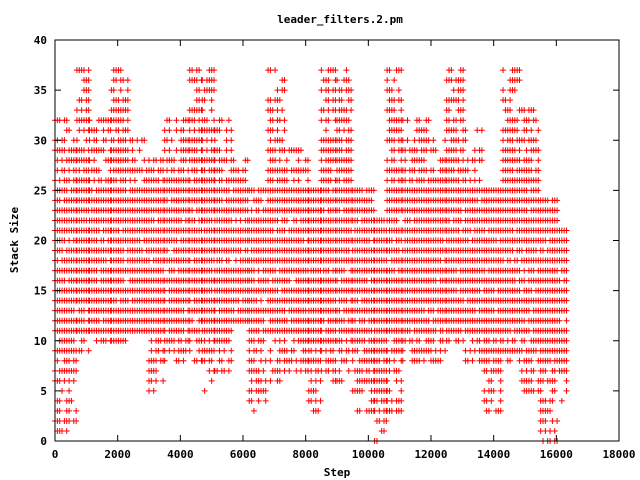 This screenshot has height=480, width=640. I want to click on x-tick-label: 8000, so click(305, 454).